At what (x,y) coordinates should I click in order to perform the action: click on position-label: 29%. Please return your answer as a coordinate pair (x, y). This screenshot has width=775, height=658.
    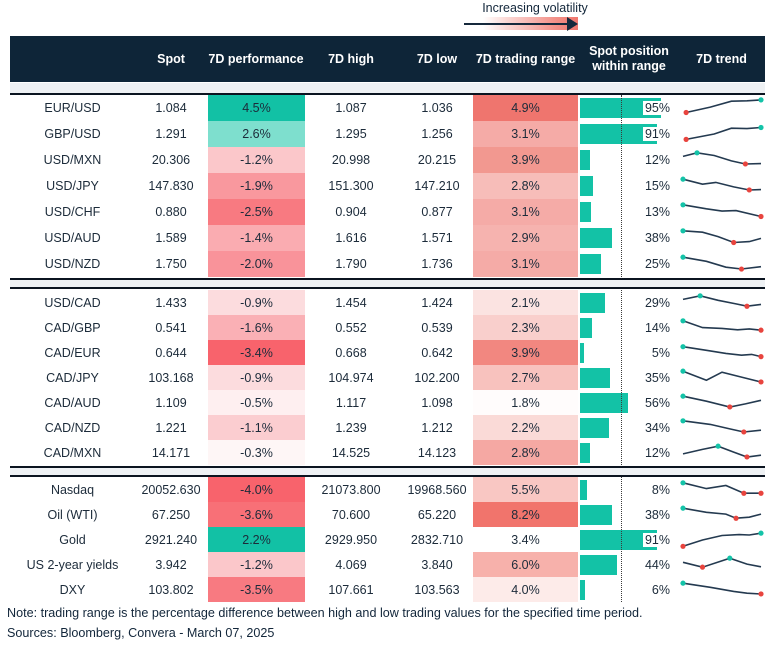
    Looking at the image, I should click on (625, 302).